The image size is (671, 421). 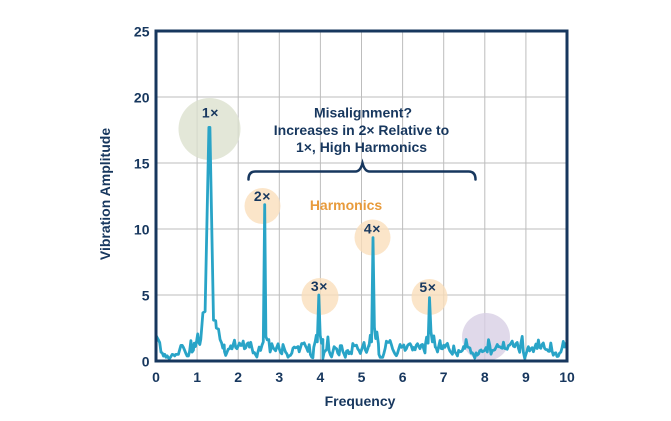 I want to click on svg-text: 1×, High Harmonics, so click(x=361, y=147).